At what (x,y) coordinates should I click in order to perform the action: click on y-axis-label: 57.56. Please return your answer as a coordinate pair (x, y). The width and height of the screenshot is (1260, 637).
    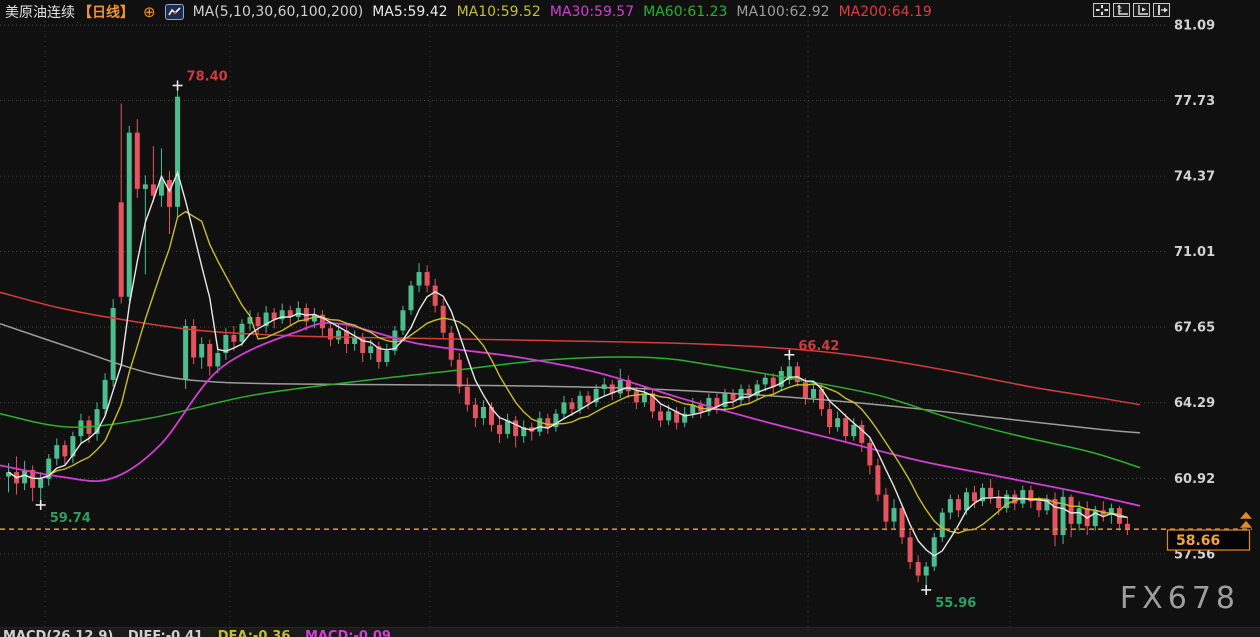
    Looking at the image, I should click on (1194, 554).